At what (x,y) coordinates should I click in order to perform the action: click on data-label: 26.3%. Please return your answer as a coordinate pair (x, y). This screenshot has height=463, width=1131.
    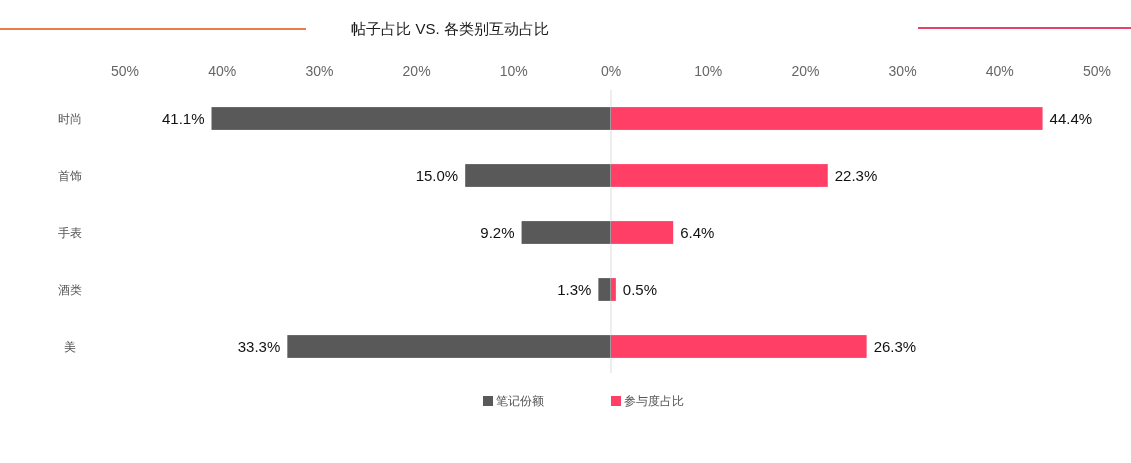
    Looking at the image, I should click on (895, 346).